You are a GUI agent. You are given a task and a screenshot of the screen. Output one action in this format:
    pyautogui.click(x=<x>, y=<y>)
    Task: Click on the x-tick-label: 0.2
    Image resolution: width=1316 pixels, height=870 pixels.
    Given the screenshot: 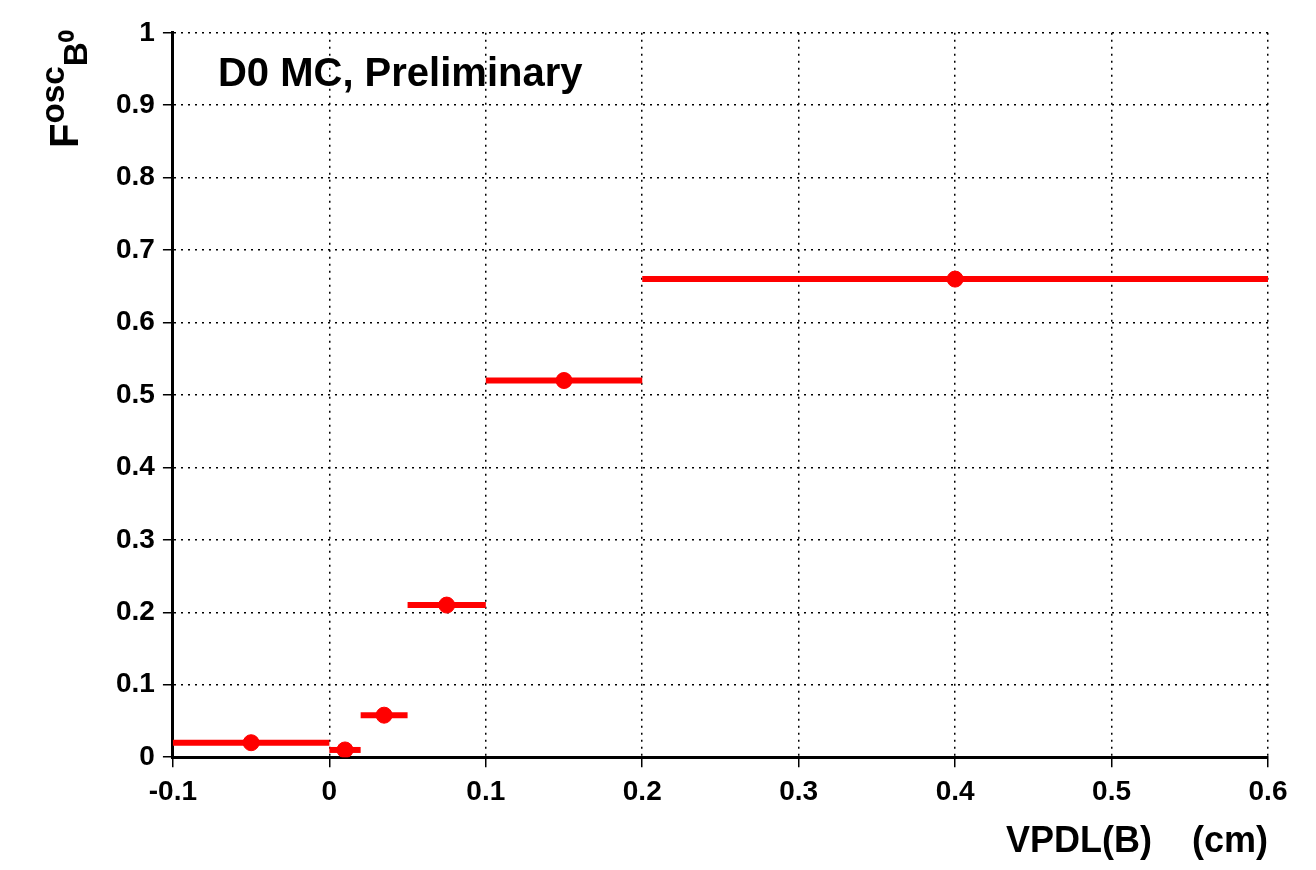 What is the action you would take?
    pyautogui.click(x=642, y=790)
    